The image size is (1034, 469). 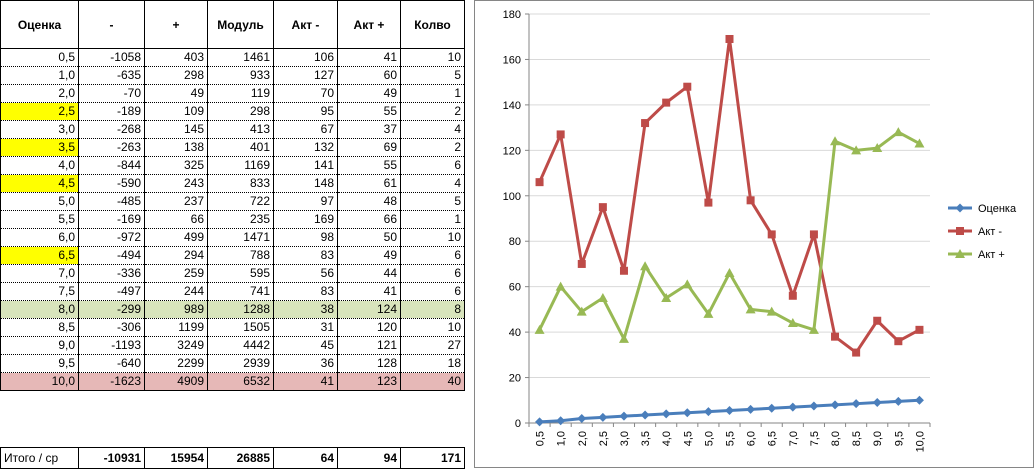 What do you see at coordinates (240, 363) in the screenshot?
I see `table-cell: 2939` at bounding box center [240, 363].